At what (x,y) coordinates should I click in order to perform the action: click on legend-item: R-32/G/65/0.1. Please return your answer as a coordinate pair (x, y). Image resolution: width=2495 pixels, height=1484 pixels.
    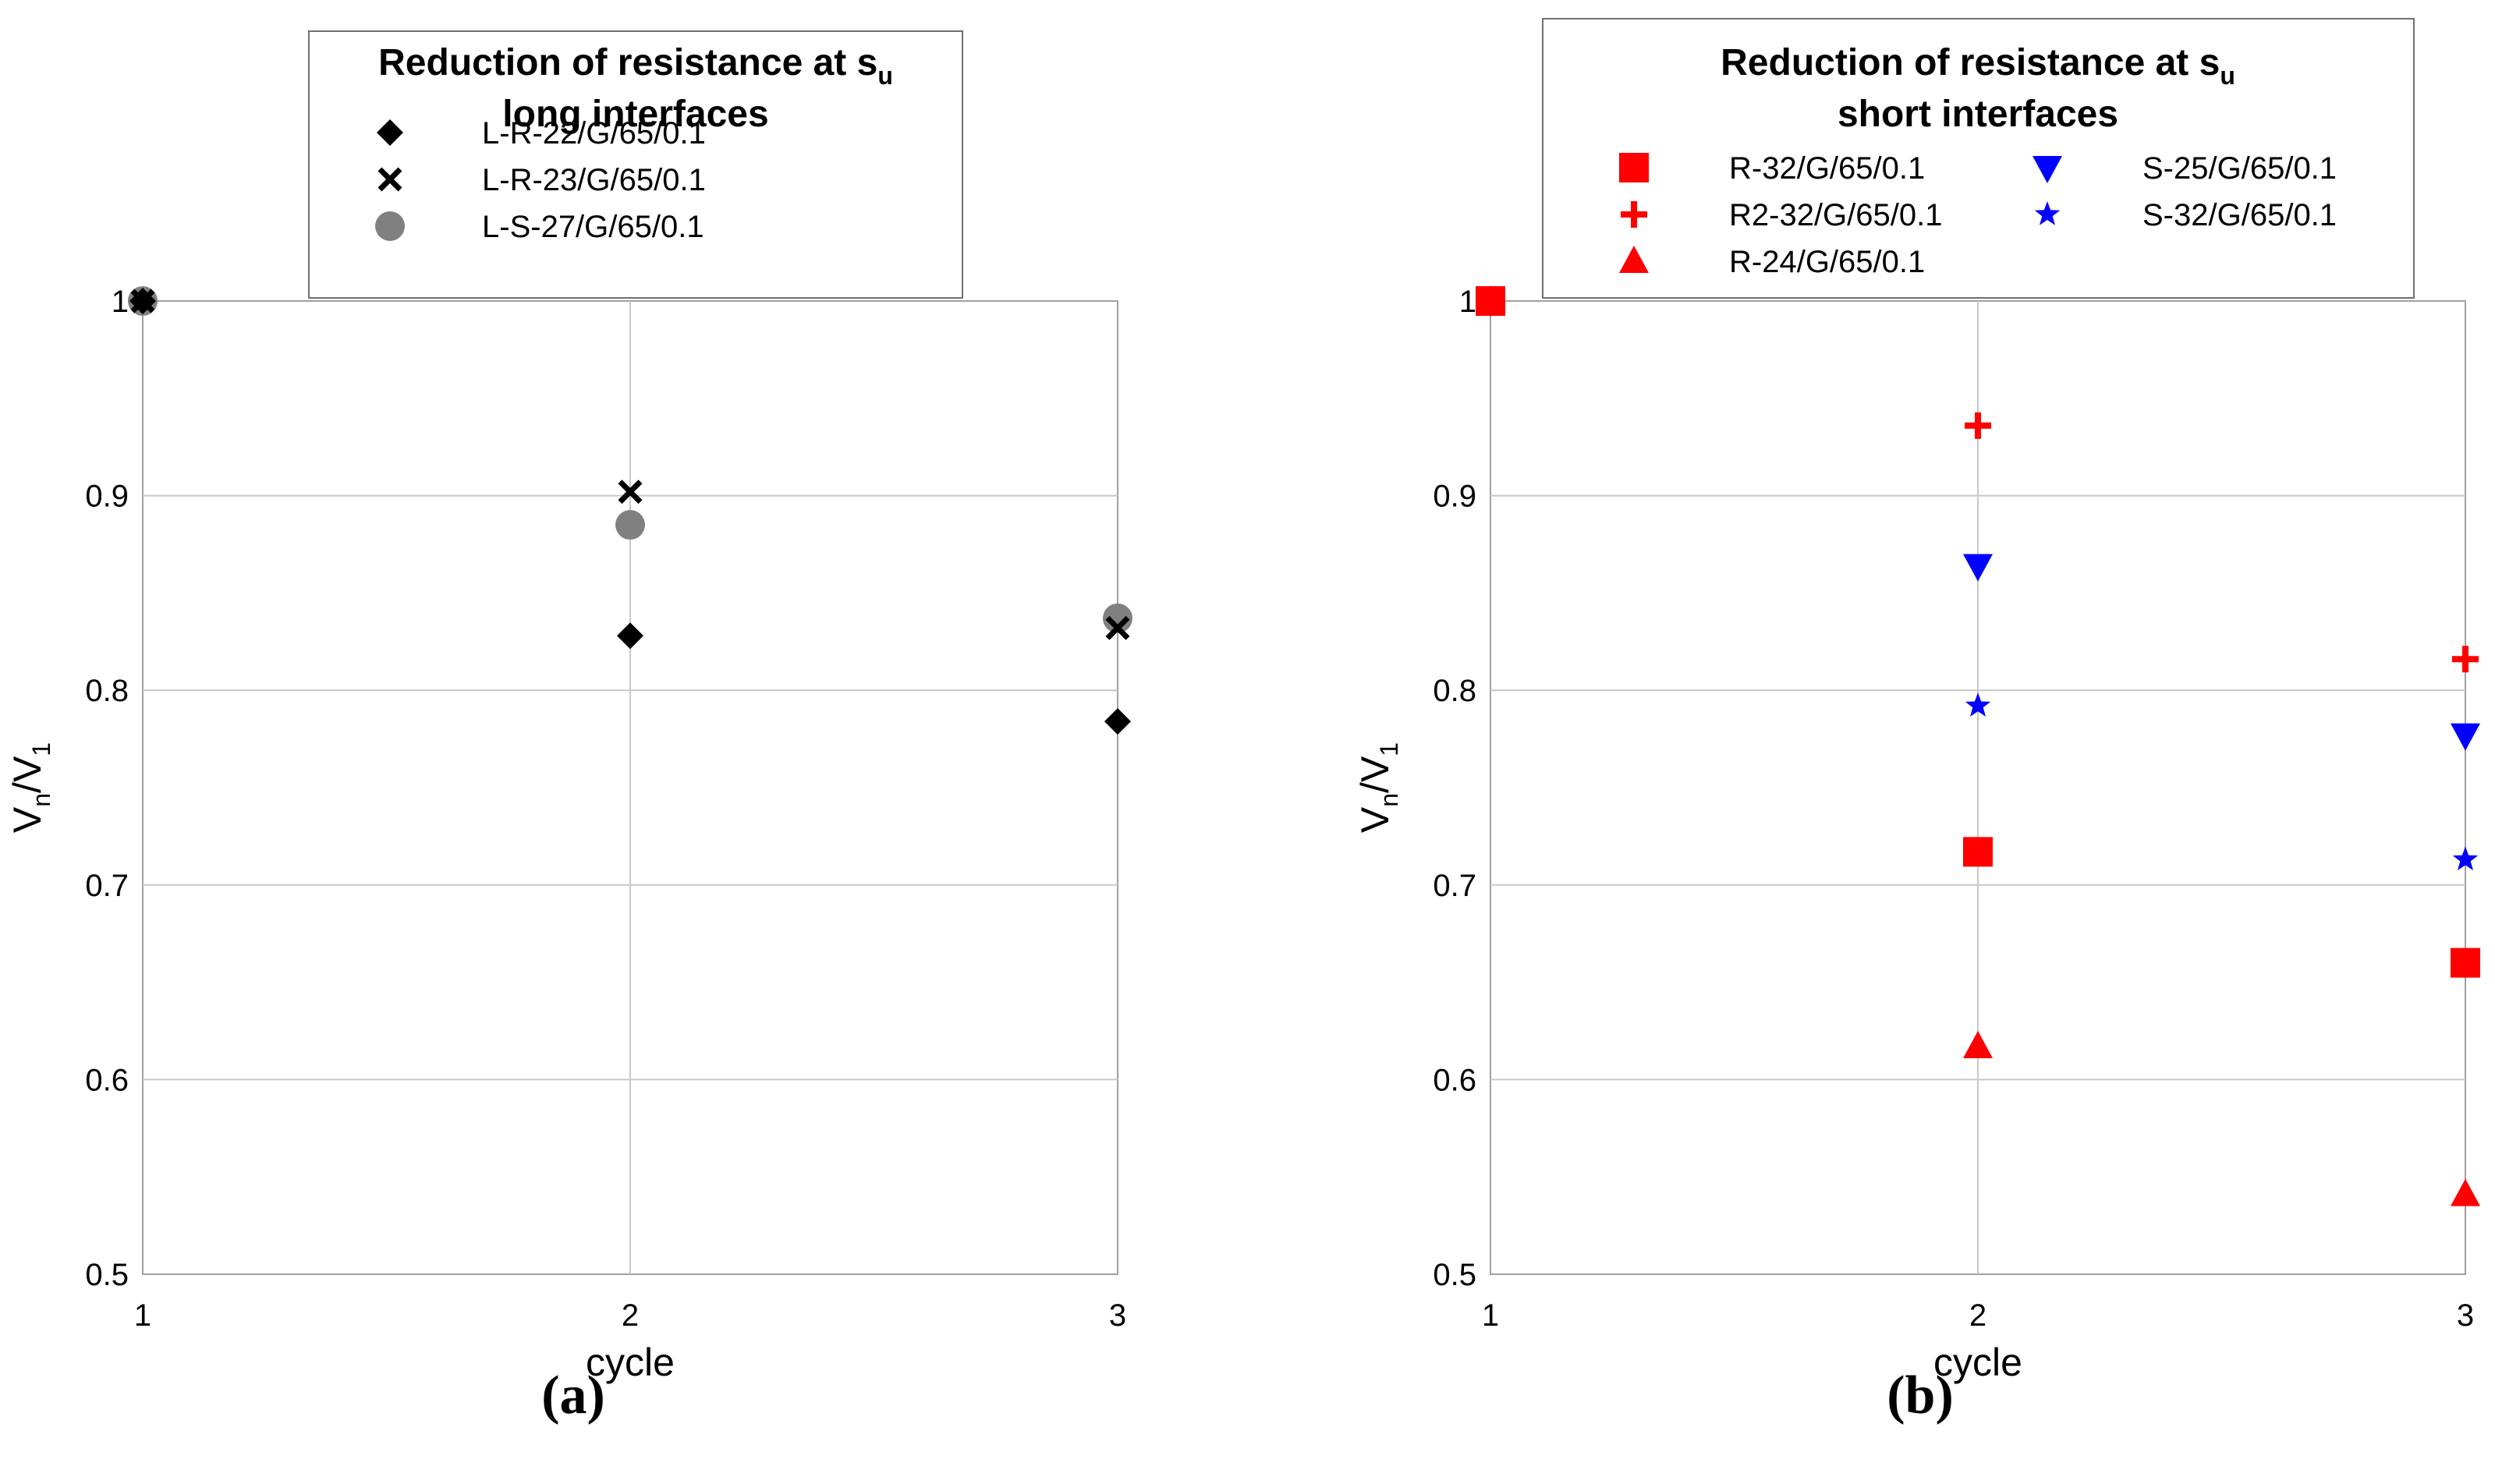
    Looking at the image, I should click on (1772, 168).